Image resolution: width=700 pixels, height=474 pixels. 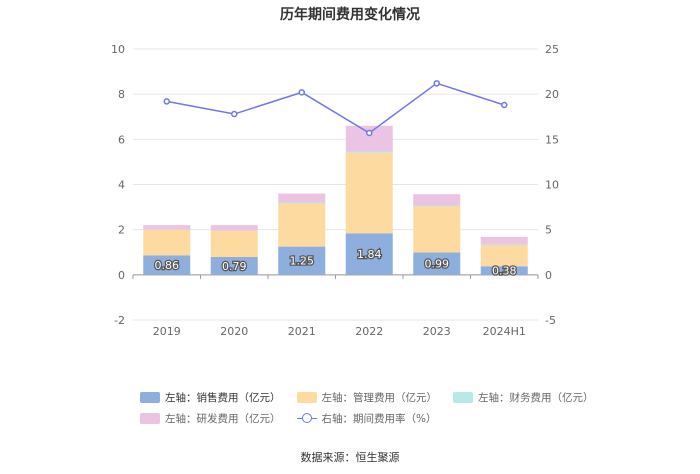 I want to click on legend-item-sales: 左轴：销售费用（亿元）, so click(x=210, y=397).